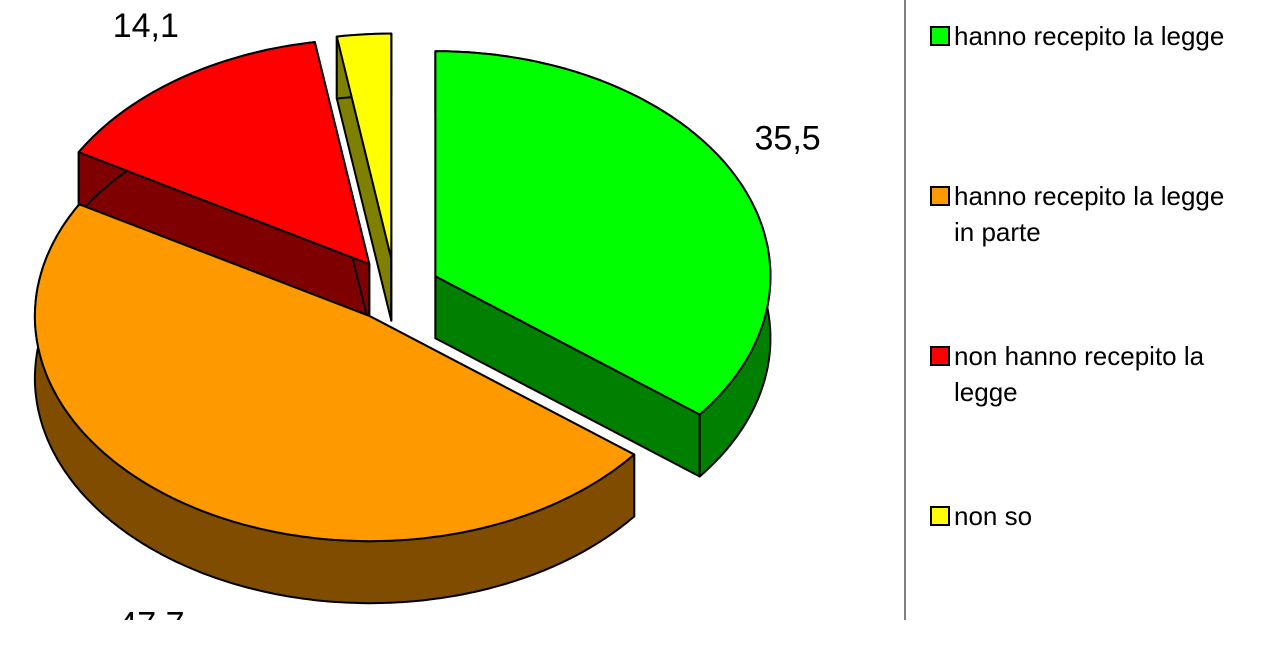 The image size is (1262, 658). What do you see at coordinates (1090, 258) in the screenshot?
I see `legend-entry: hanno recepito la legge in parte` at bounding box center [1090, 258].